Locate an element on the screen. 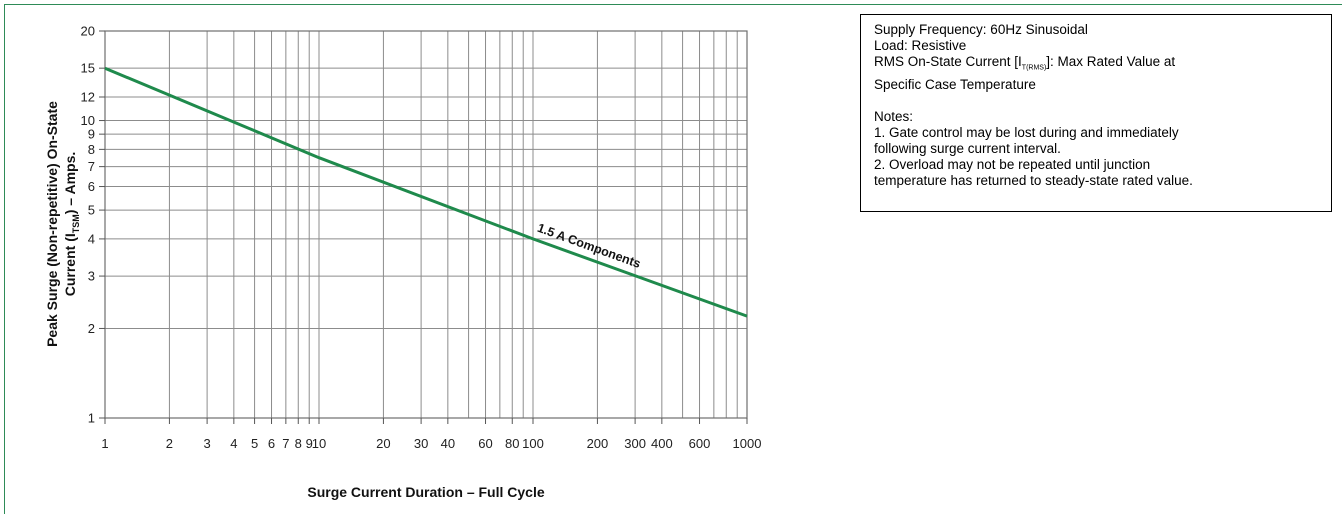 This screenshot has height=514, width=1344. x-tick-label: 100 is located at coordinates (533, 443).